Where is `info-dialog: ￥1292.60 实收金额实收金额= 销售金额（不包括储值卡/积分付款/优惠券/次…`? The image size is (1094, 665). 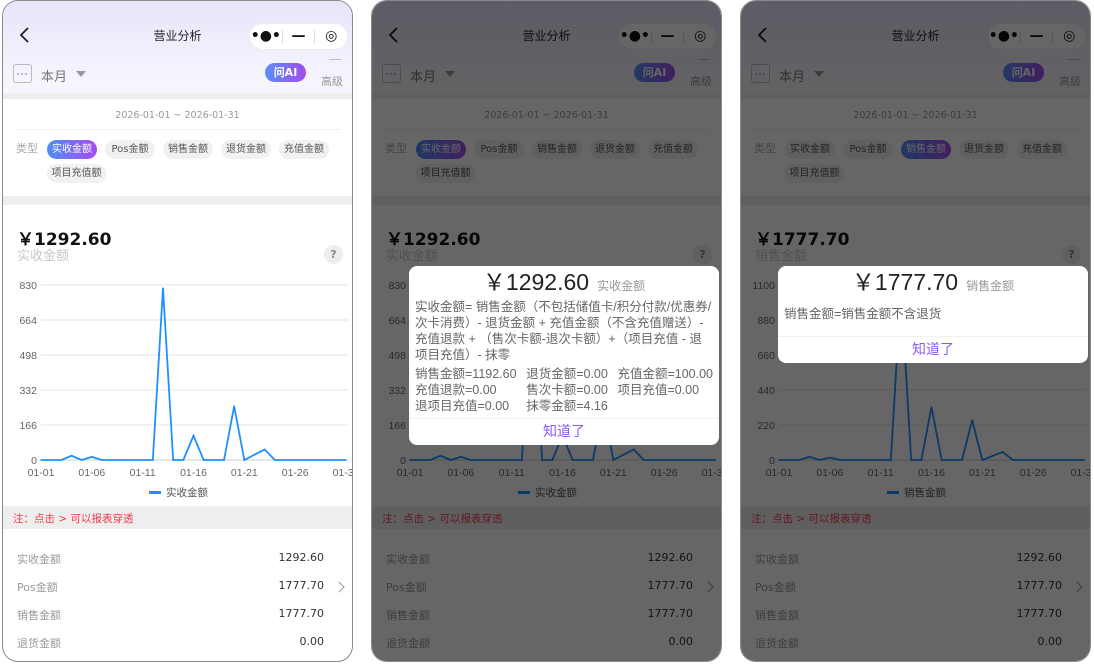 info-dialog: ￥1292.60 实收金额实收金额= 销售金额（不包括储值卡/积分付款/优惠券/次… is located at coordinates (564, 355).